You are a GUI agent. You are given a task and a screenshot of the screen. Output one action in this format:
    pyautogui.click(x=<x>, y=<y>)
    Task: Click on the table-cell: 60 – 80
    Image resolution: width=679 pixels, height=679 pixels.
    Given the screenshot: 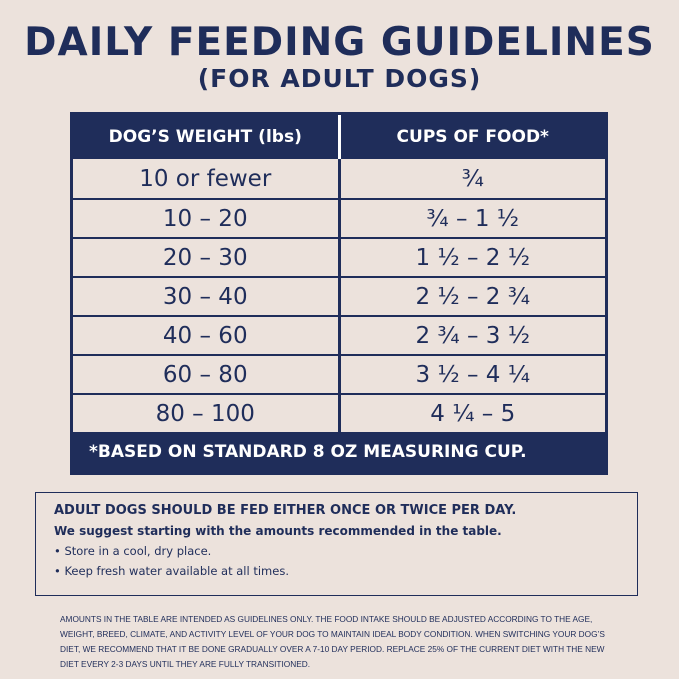 What is the action you would take?
    pyautogui.click(x=207, y=374)
    